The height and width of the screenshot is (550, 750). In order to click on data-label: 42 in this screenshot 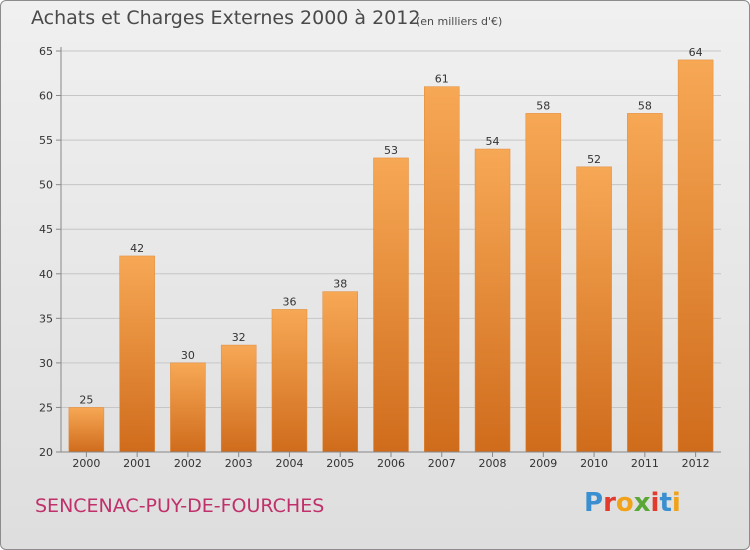, I will do `click(137, 248)`.